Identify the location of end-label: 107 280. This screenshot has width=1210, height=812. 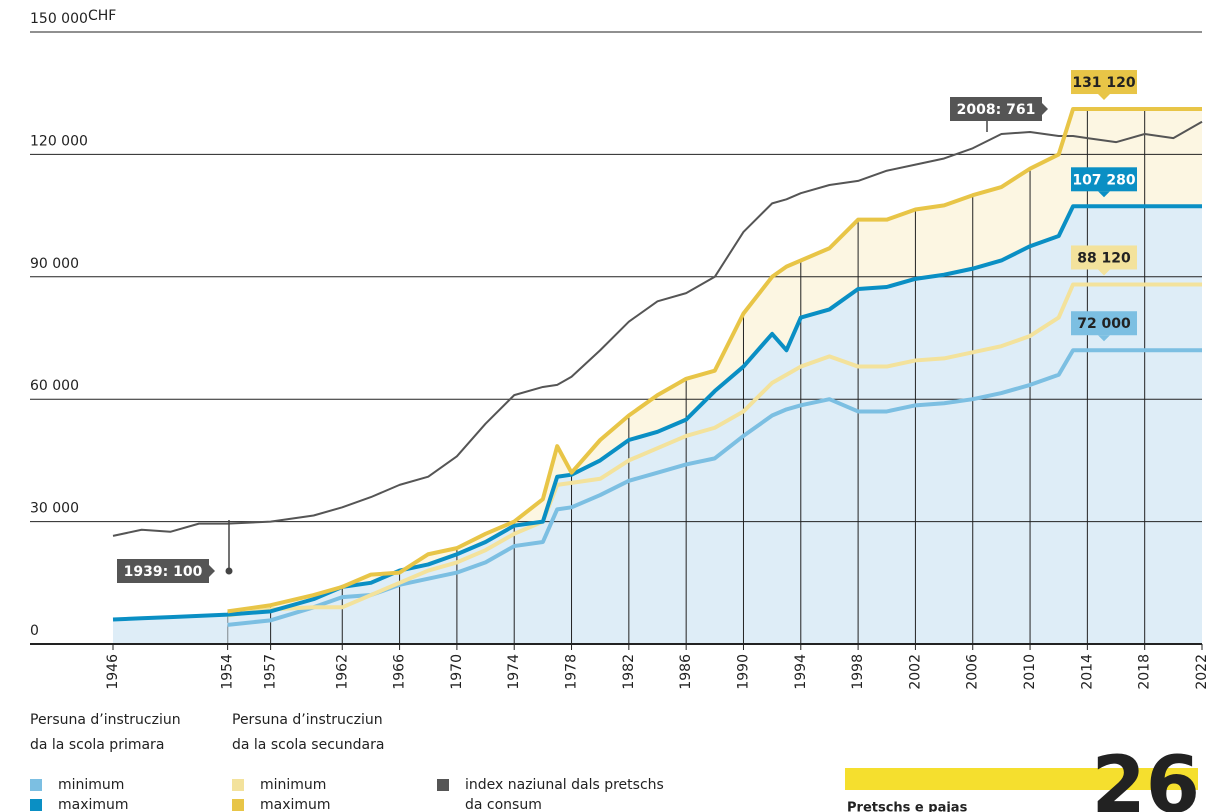
(1104, 180).